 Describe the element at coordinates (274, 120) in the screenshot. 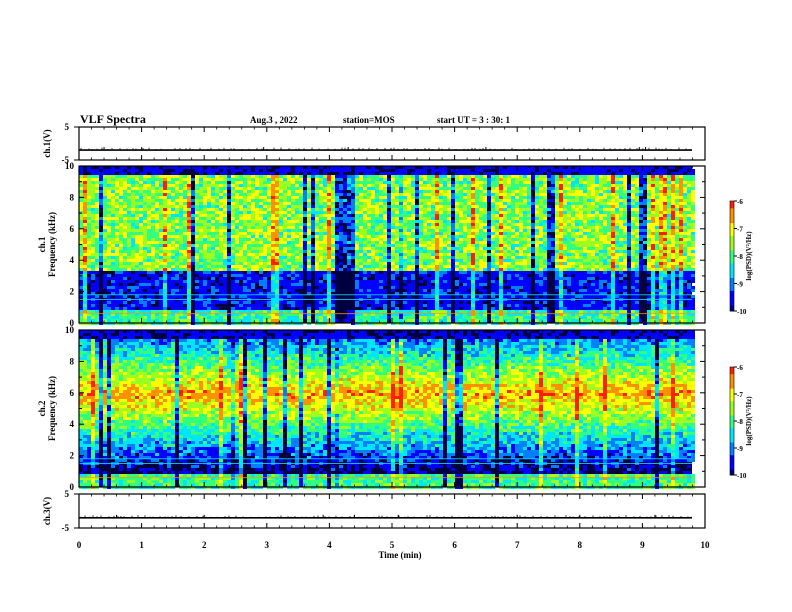

I see `date-label: Aug.3 , 2022` at that location.